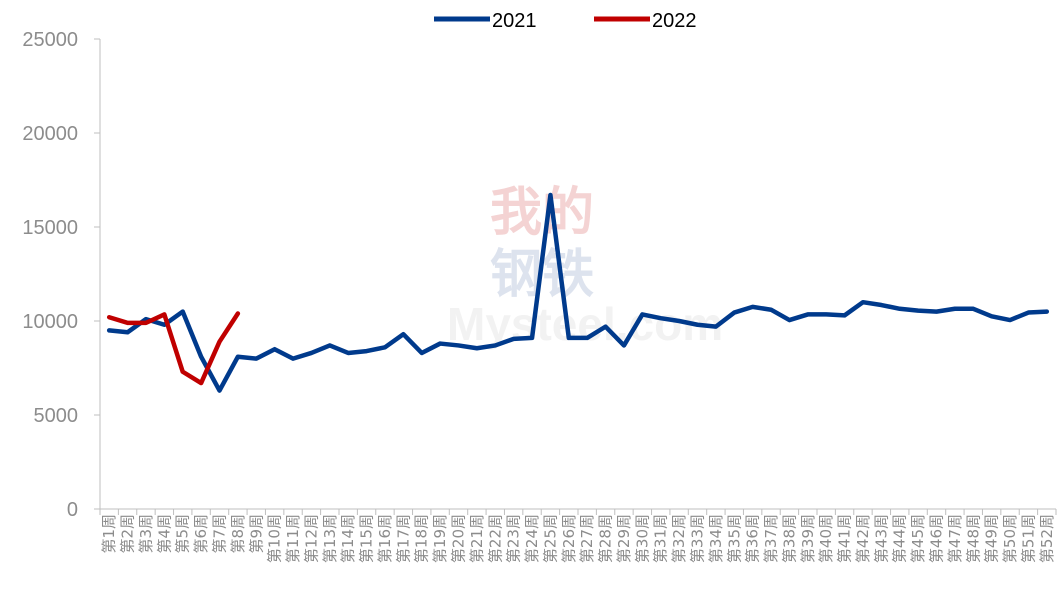 Image resolution: width=1062 pixels, height=603 pixels. Describe the element at coordinates (50, 134) in the screenshot. I see `y-tick-label: 20000` at that location.